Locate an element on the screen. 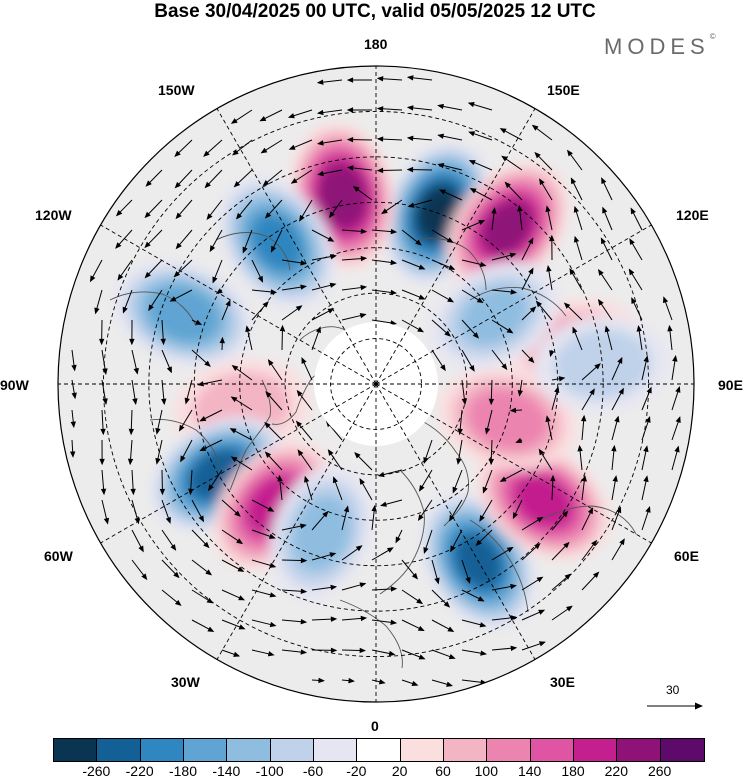 Image resolution: width=750 pixels, height=783 pixels. colorbar is located at coordinates (379, 750).